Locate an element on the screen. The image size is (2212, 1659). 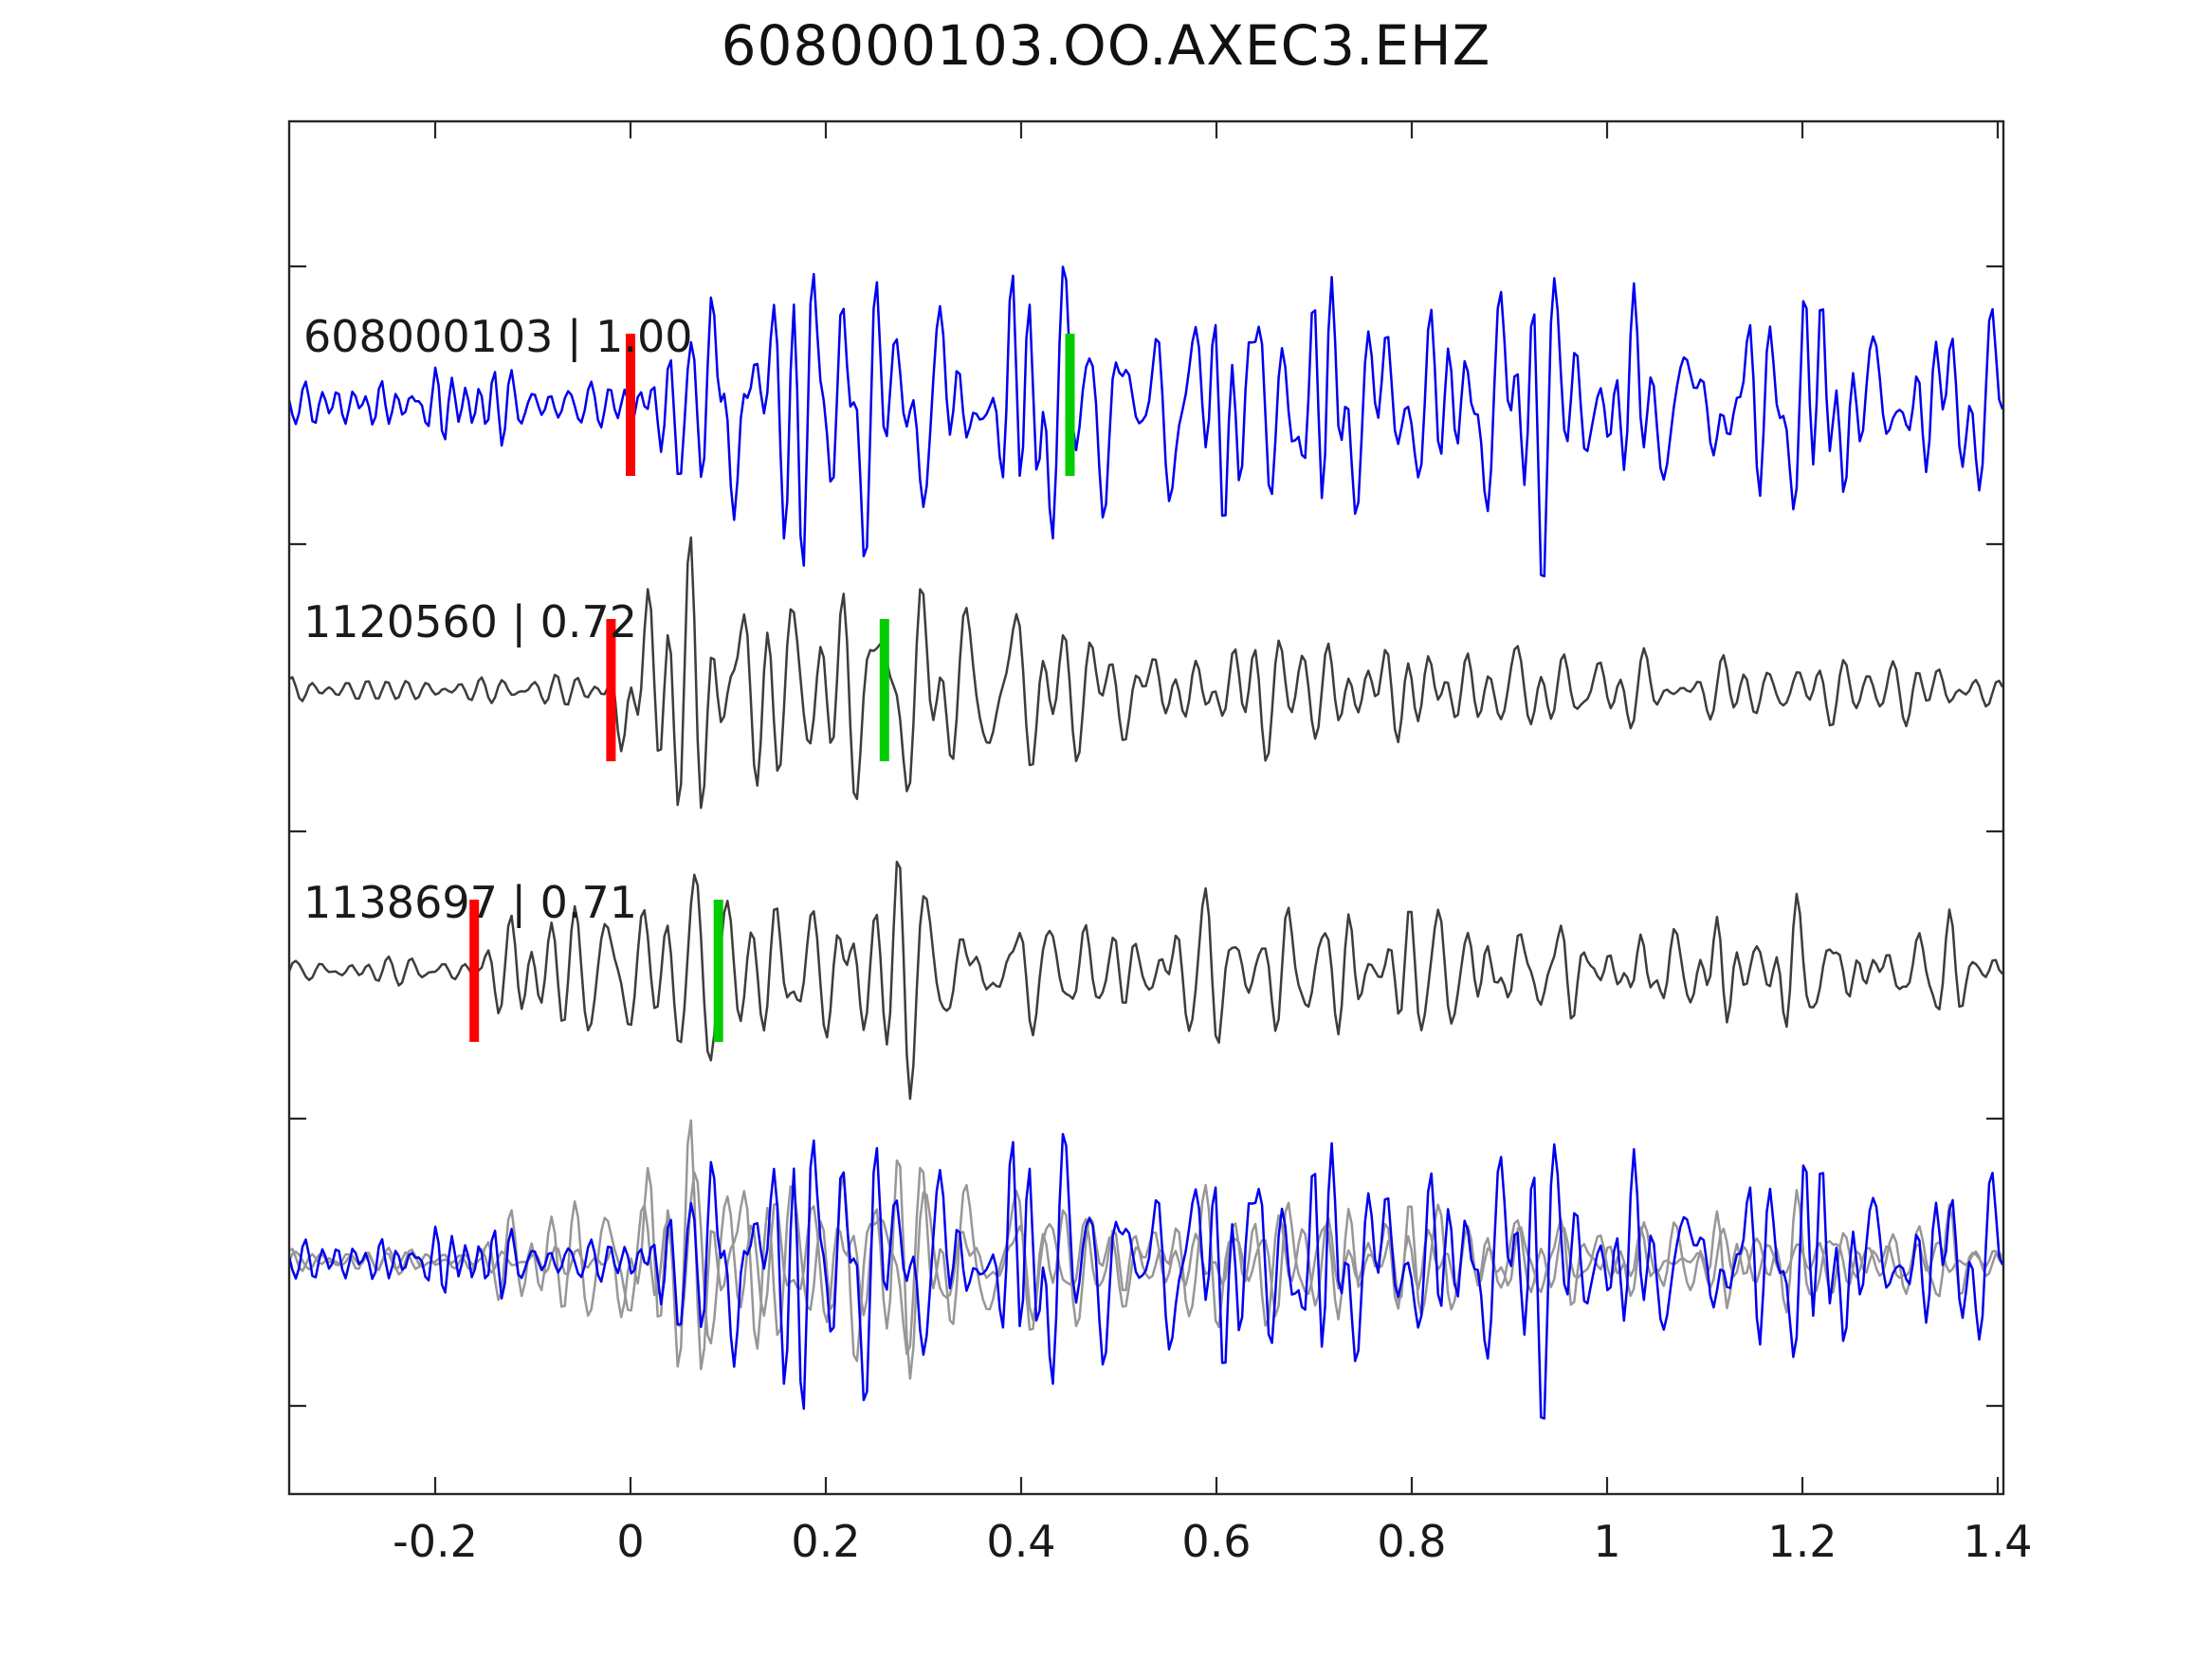
x-tick-label: 0.6 is located at coordinates (1216, 1541).